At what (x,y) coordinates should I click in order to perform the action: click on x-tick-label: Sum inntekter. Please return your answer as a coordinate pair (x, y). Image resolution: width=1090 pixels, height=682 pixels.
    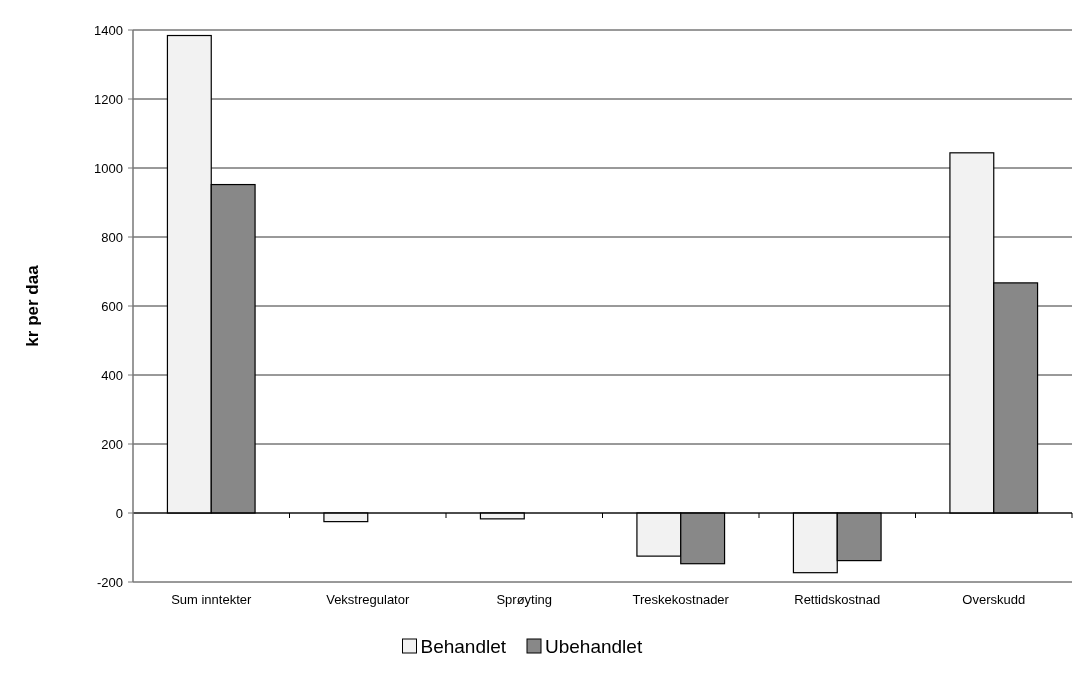
    Looking at the image, I should click on (212, 599).